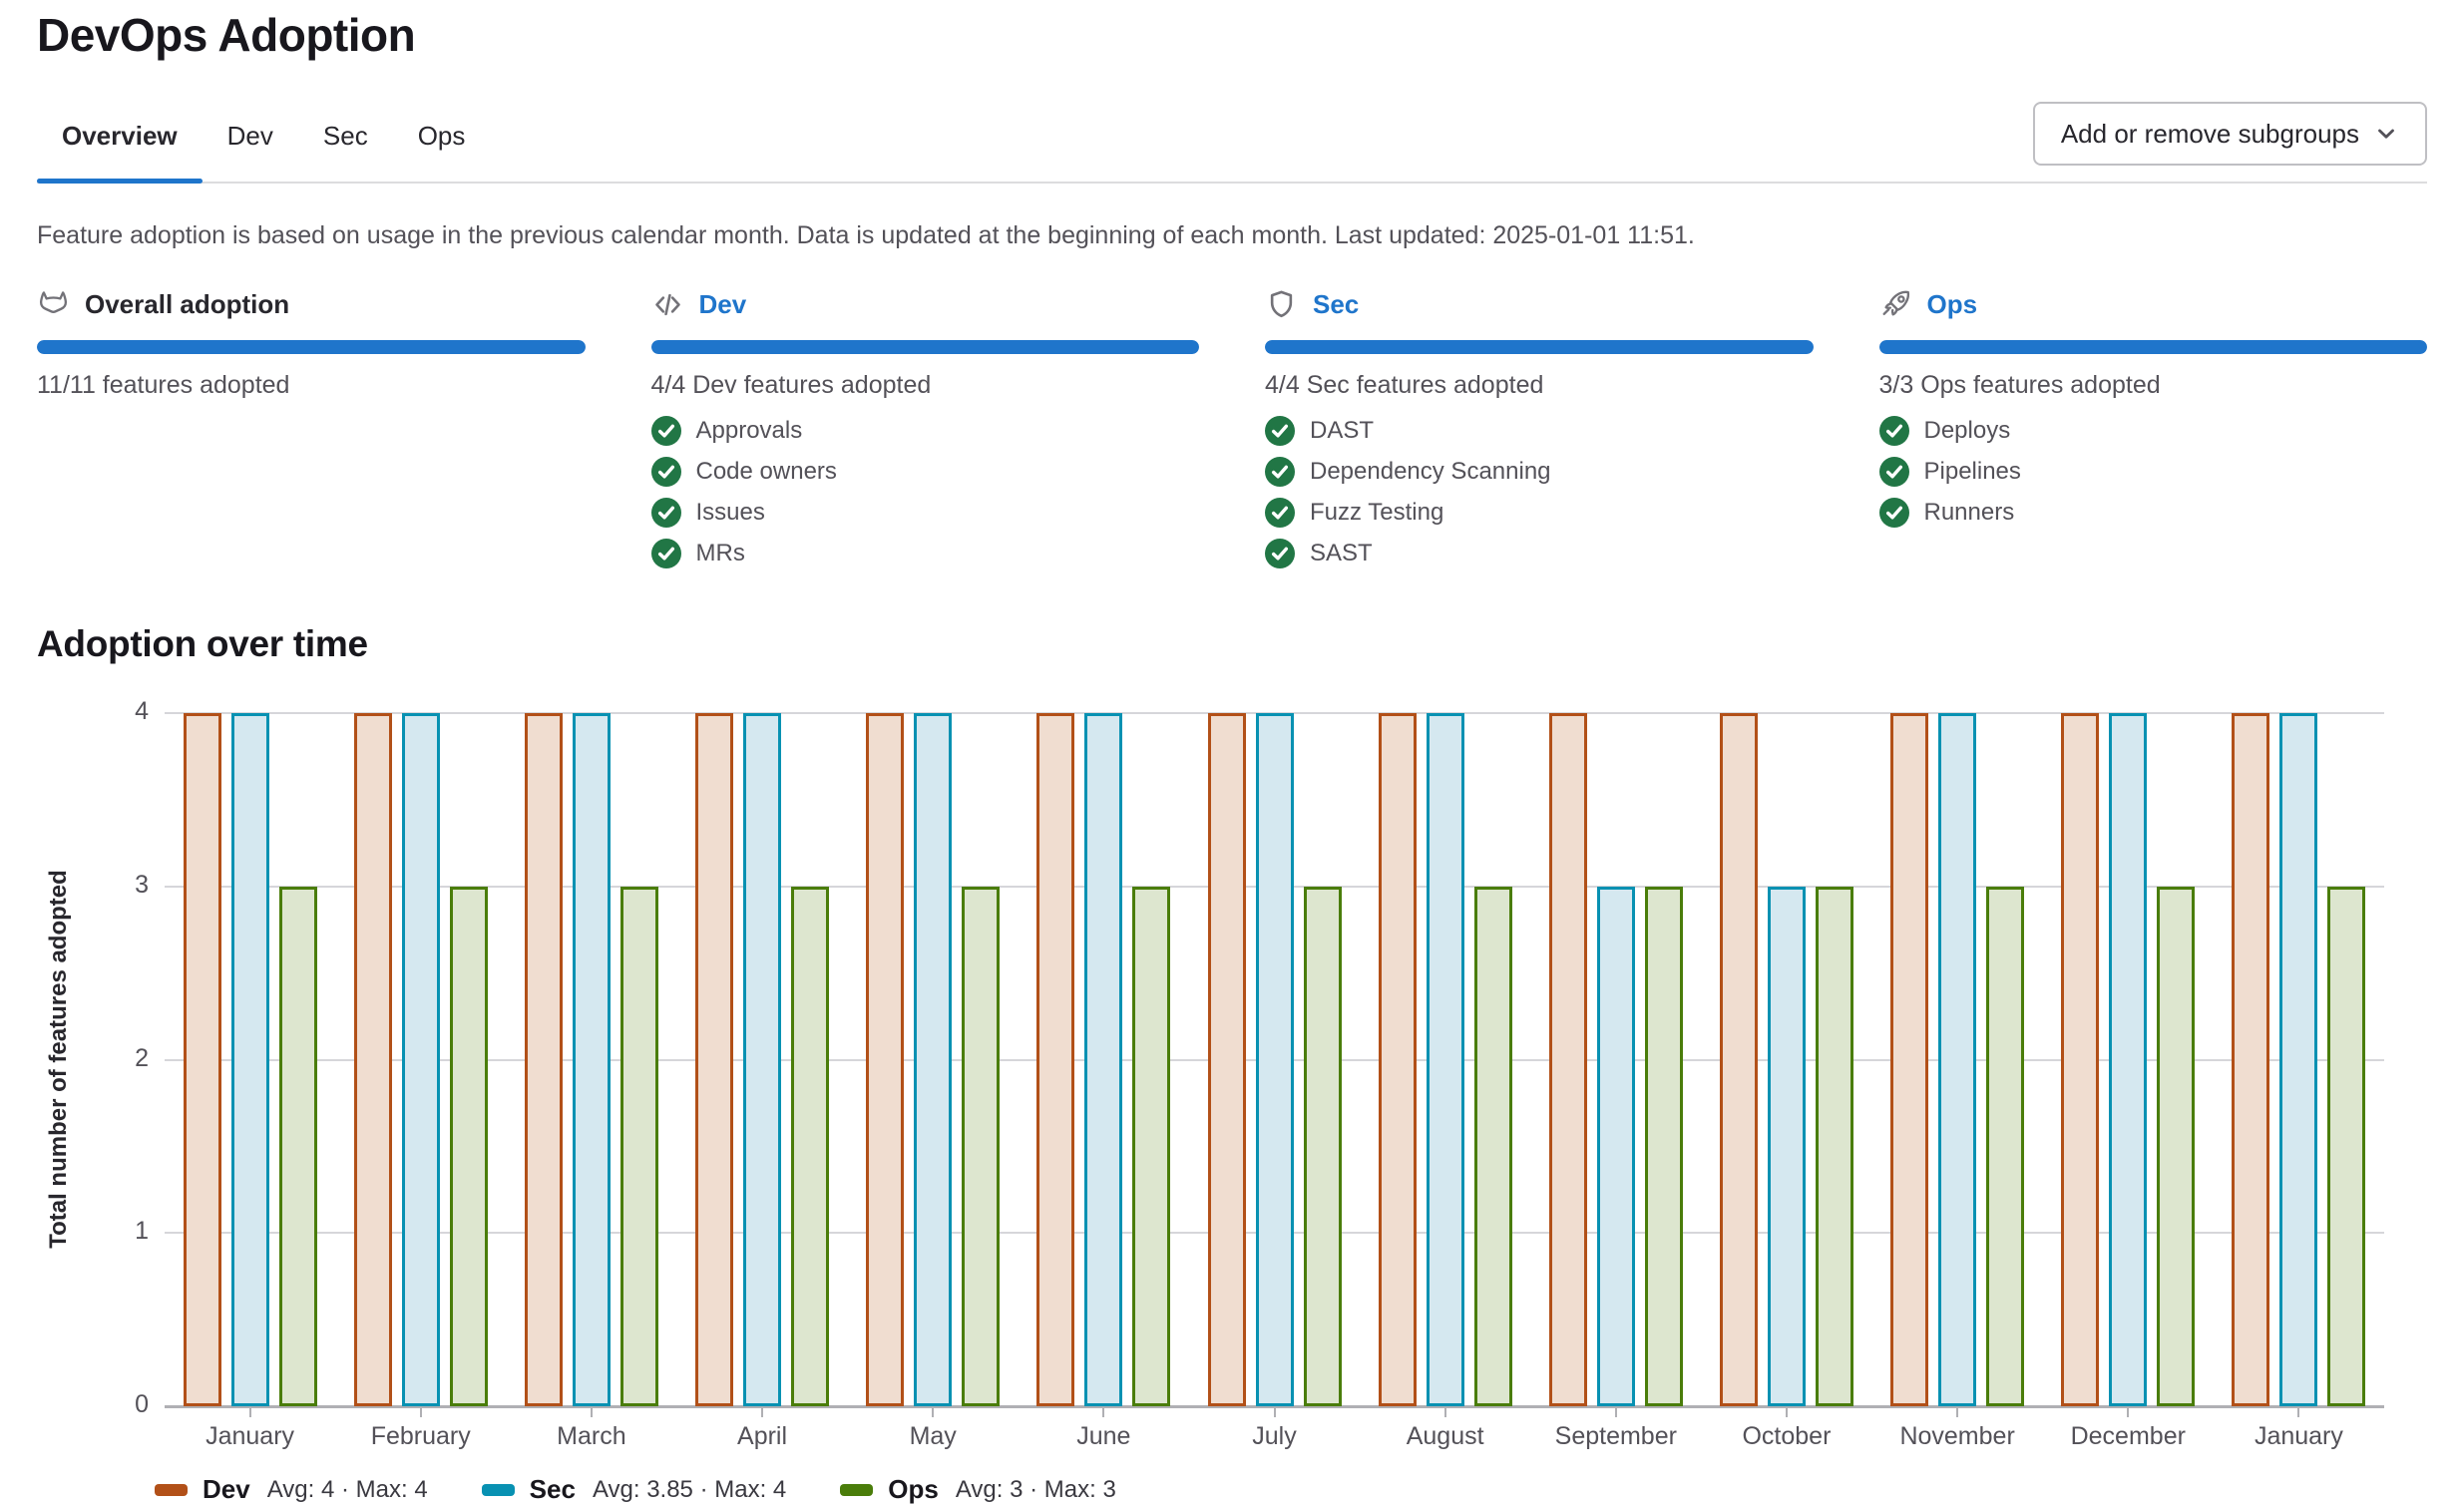 The height and width of the screenshot is (1506, 2464). Describe the element at coordinates (925, 553) in the screenshot. I see `feature-item: MRs` at that location.